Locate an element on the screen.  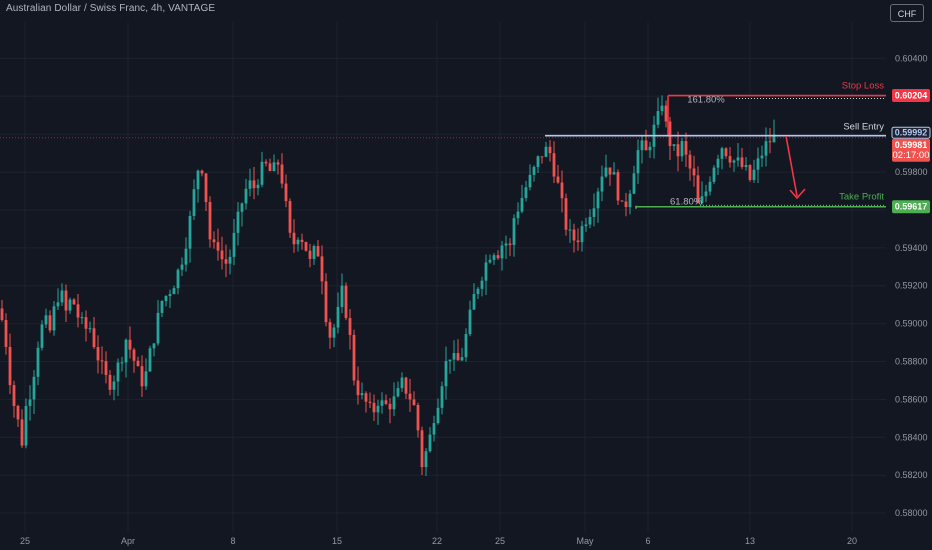
x-tick-label: Apr is located at coordinates (128, 541).